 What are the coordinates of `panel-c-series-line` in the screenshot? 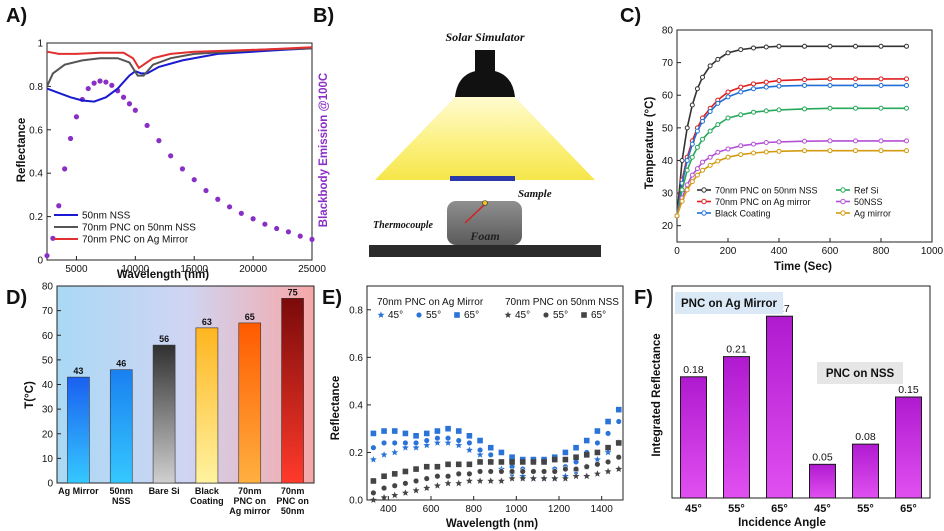 It's located at (791, 130).